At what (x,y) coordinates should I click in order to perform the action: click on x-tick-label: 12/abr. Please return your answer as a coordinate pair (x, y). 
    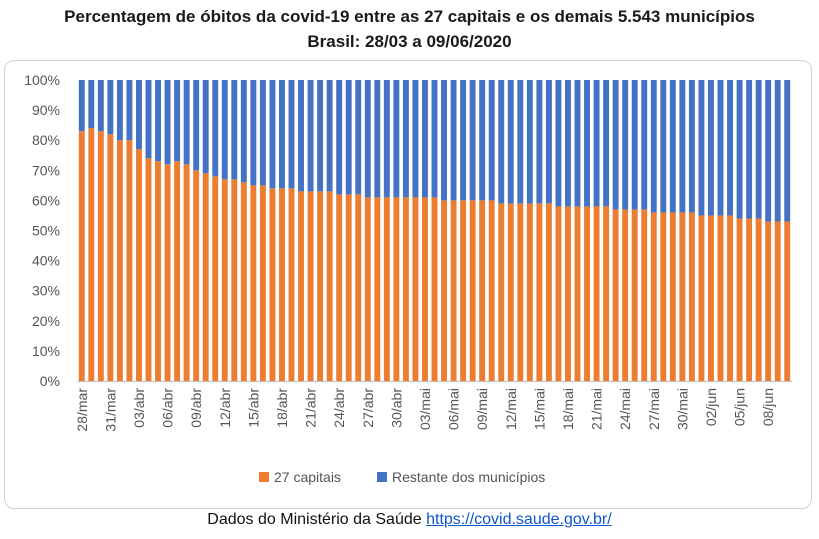
    Looking at the image, I should click on (225, 408).